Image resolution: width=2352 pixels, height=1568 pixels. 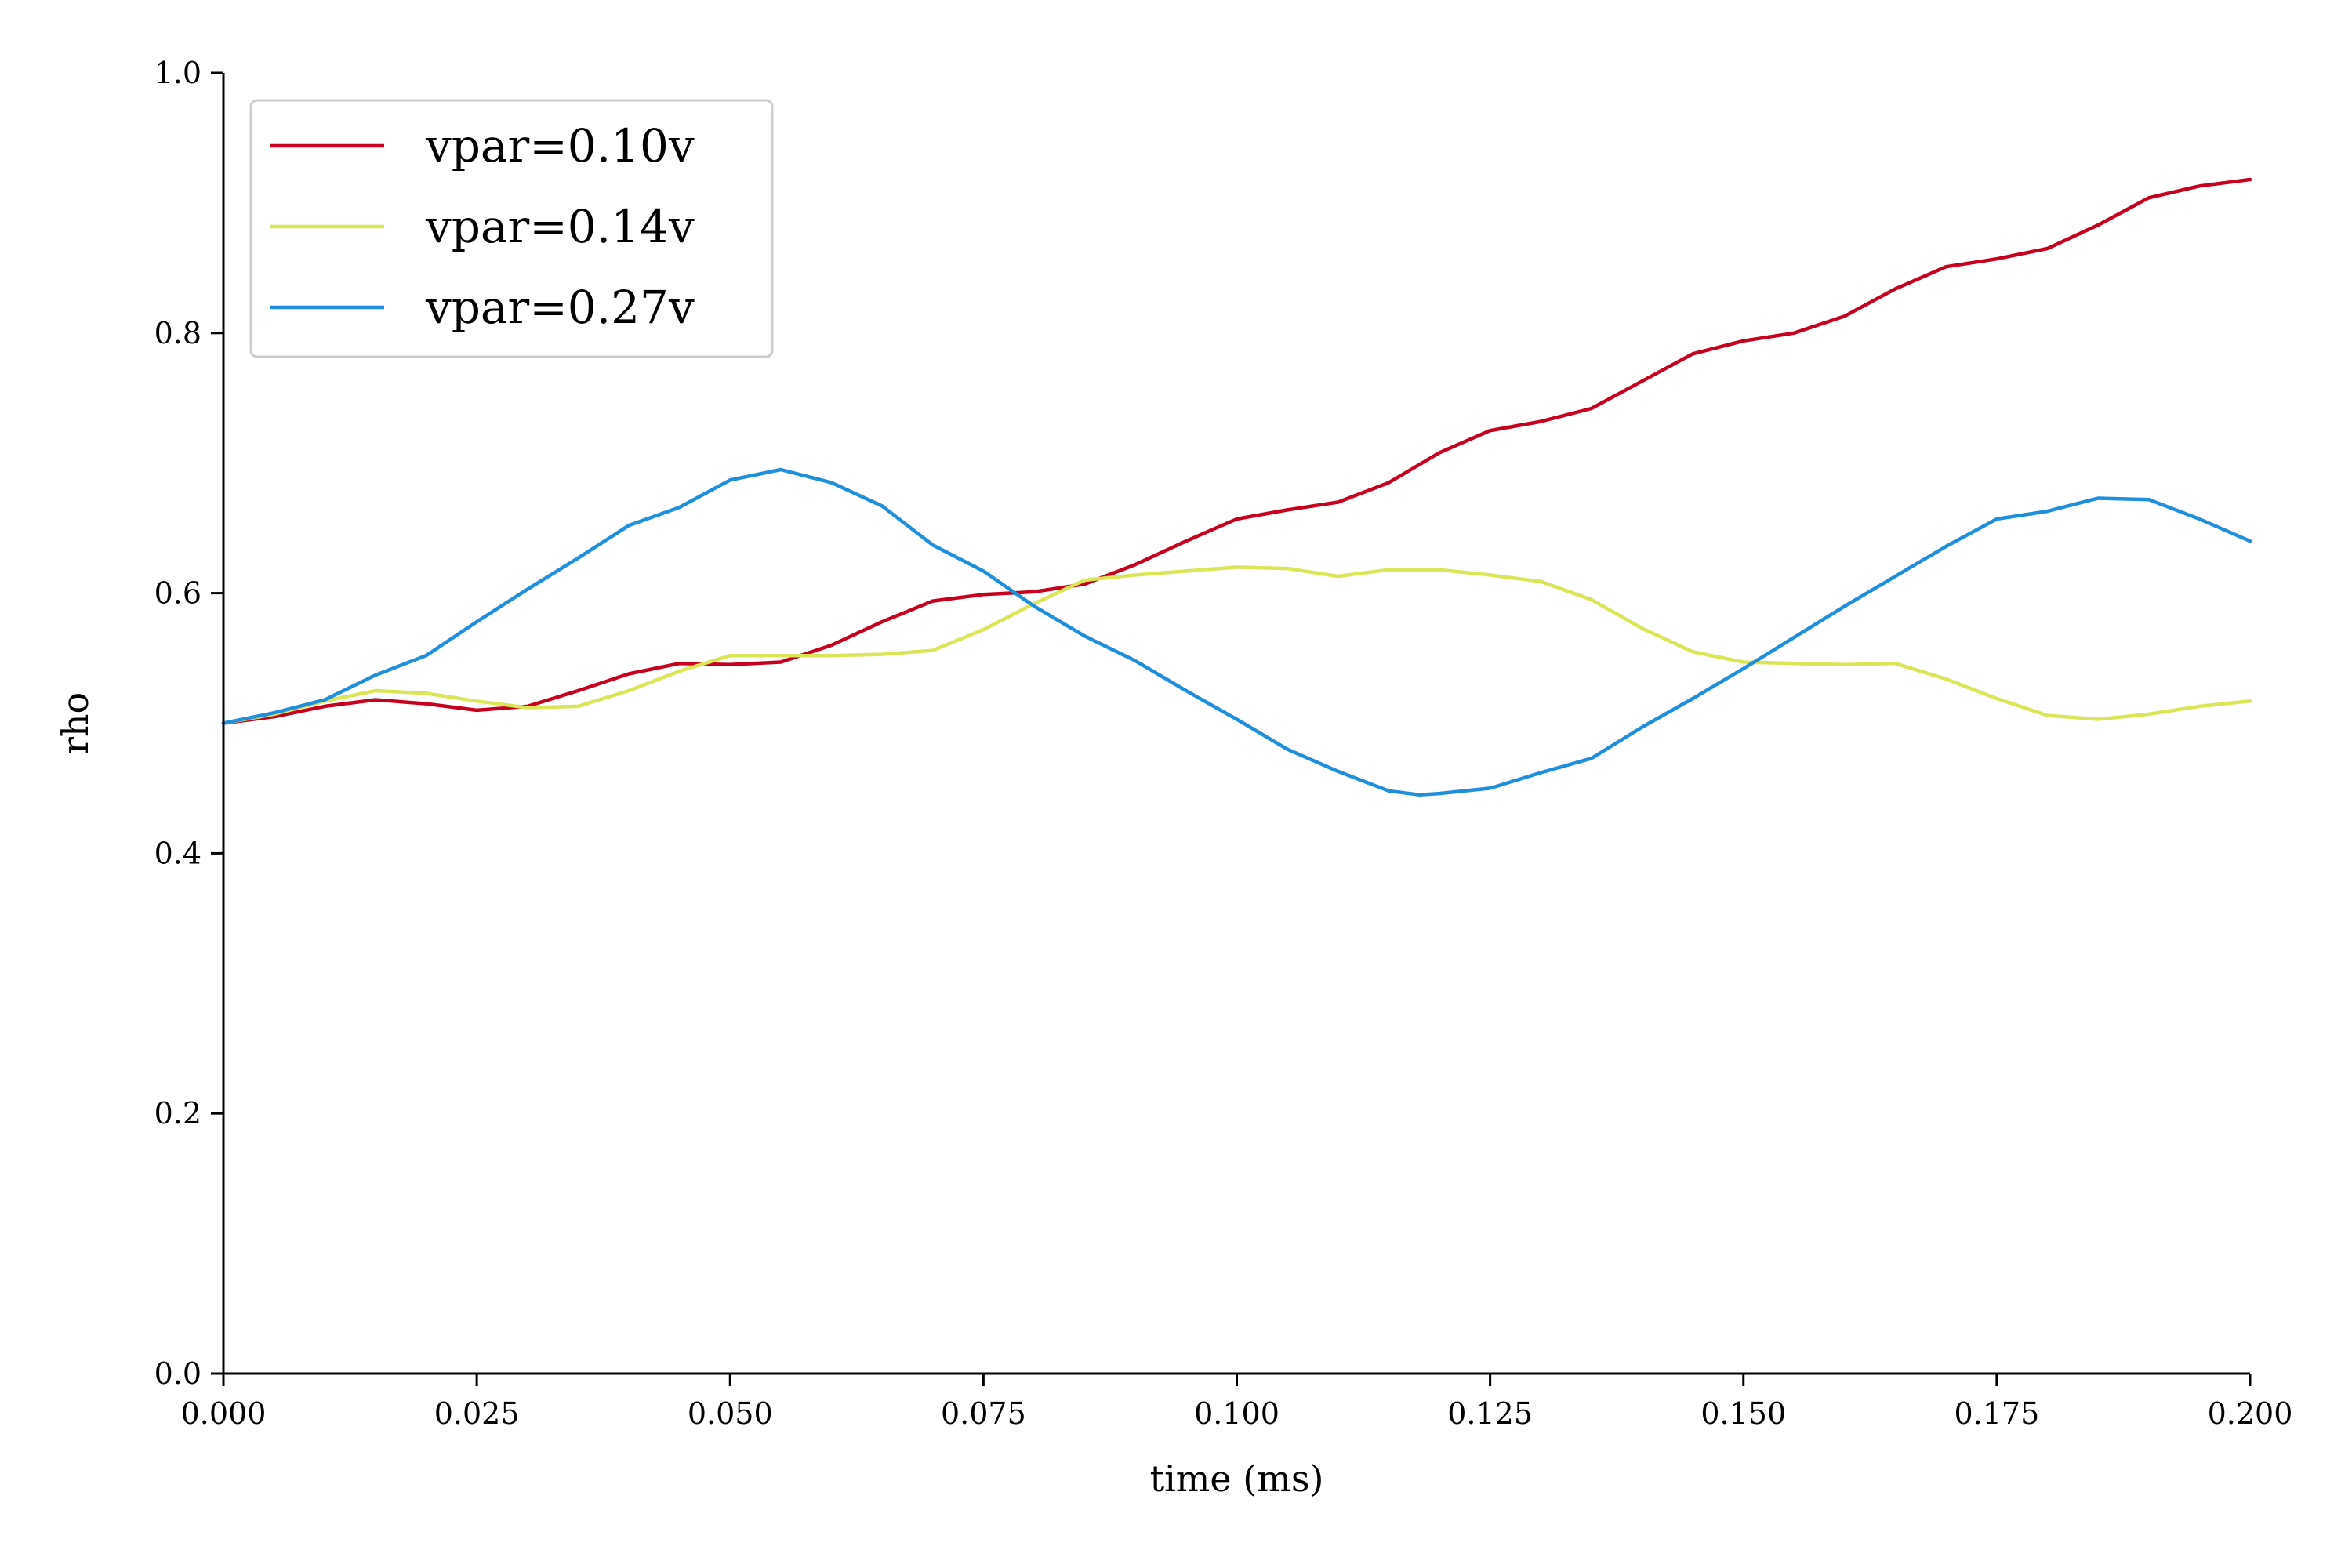 What do you see at coordinates (1490, 1413) in the screenshot?
I see `x-tick-label: 0.125` at bounding box center [1490, 1413].